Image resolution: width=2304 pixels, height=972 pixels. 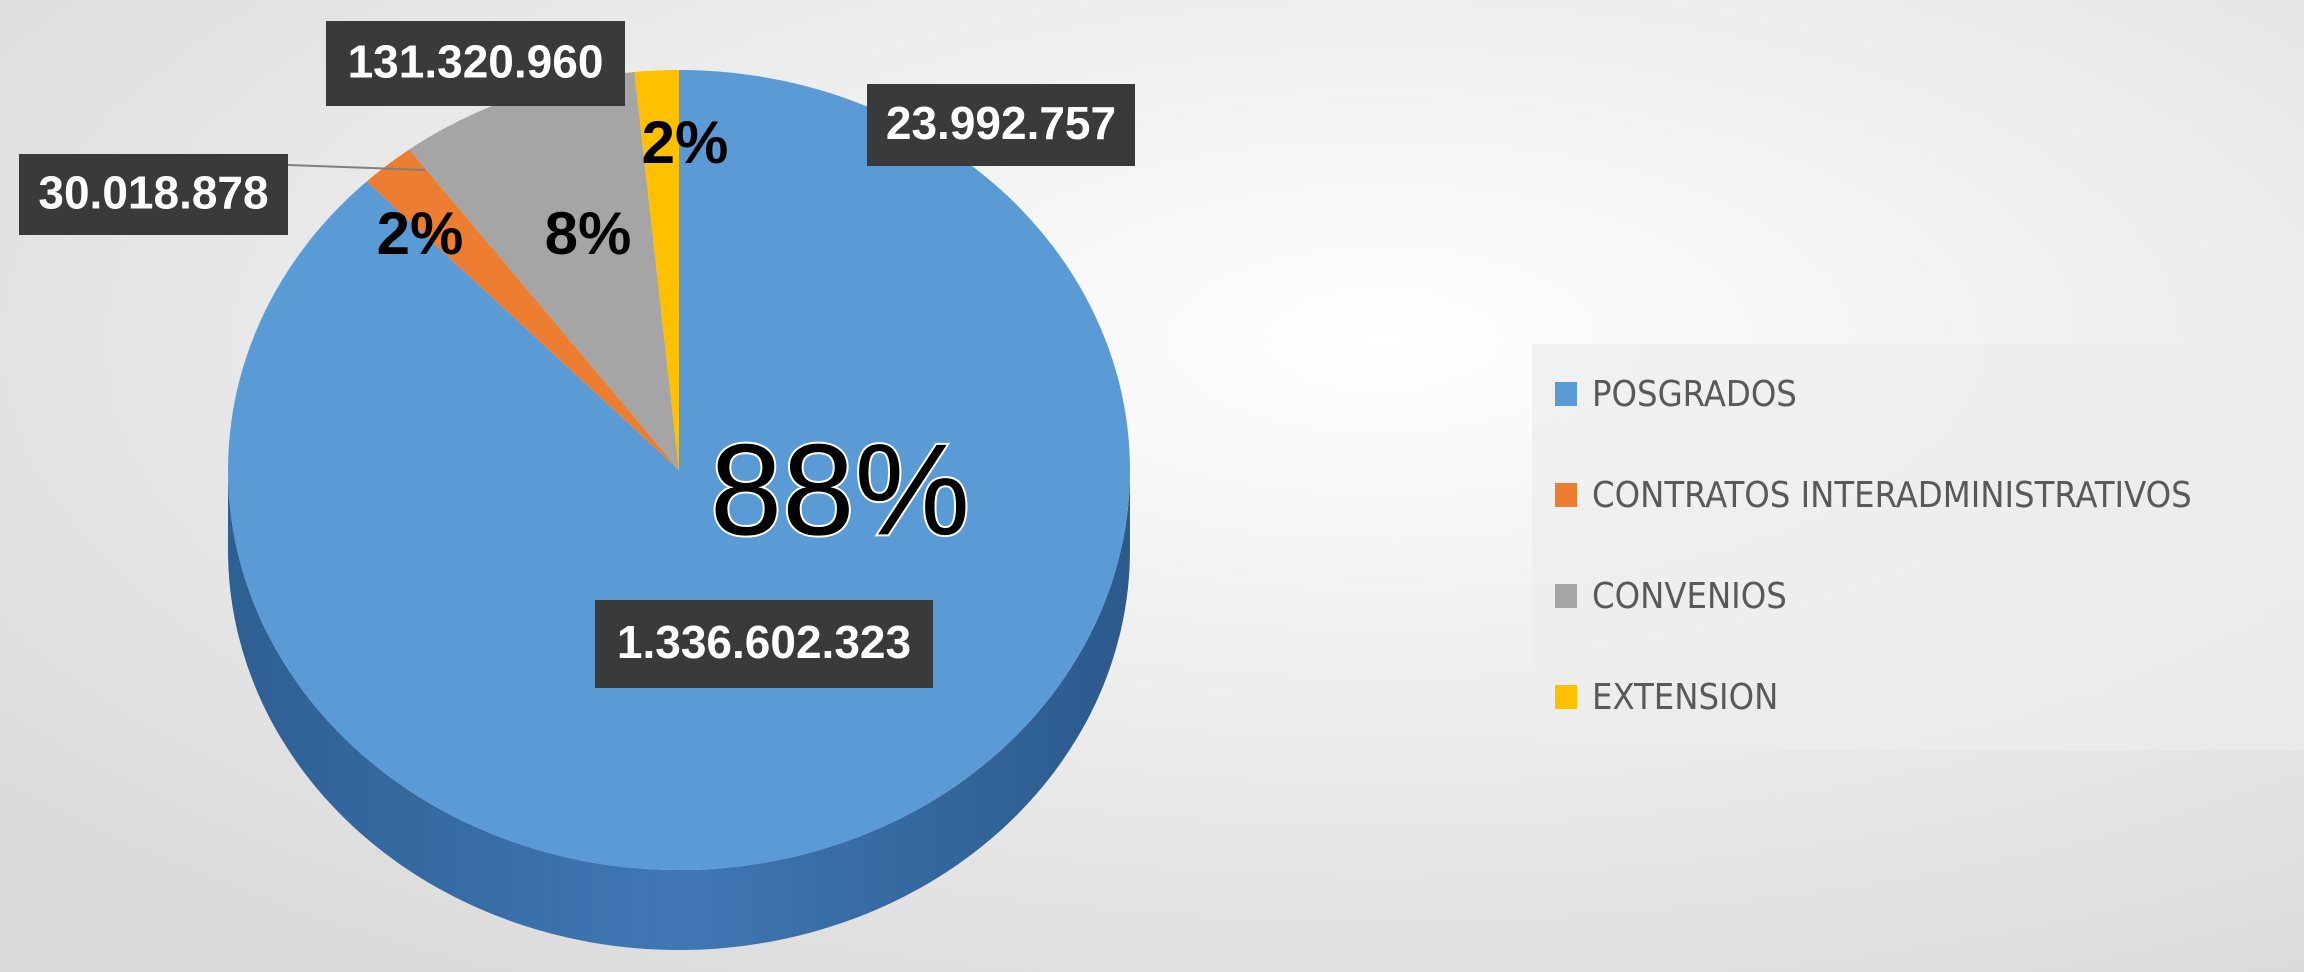 What do you see at coordinates (588, 233) in the screenshot?
I see `percentage-label: 8%` at bounding box center [588, 233].